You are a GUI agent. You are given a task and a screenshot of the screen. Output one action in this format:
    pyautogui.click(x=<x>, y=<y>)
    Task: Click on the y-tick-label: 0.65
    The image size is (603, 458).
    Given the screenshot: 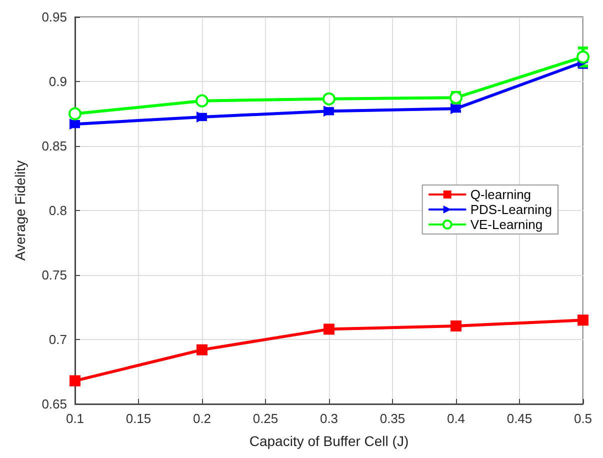 What is the action you would take?
    pyautogui.click(x=54, y=404)
    